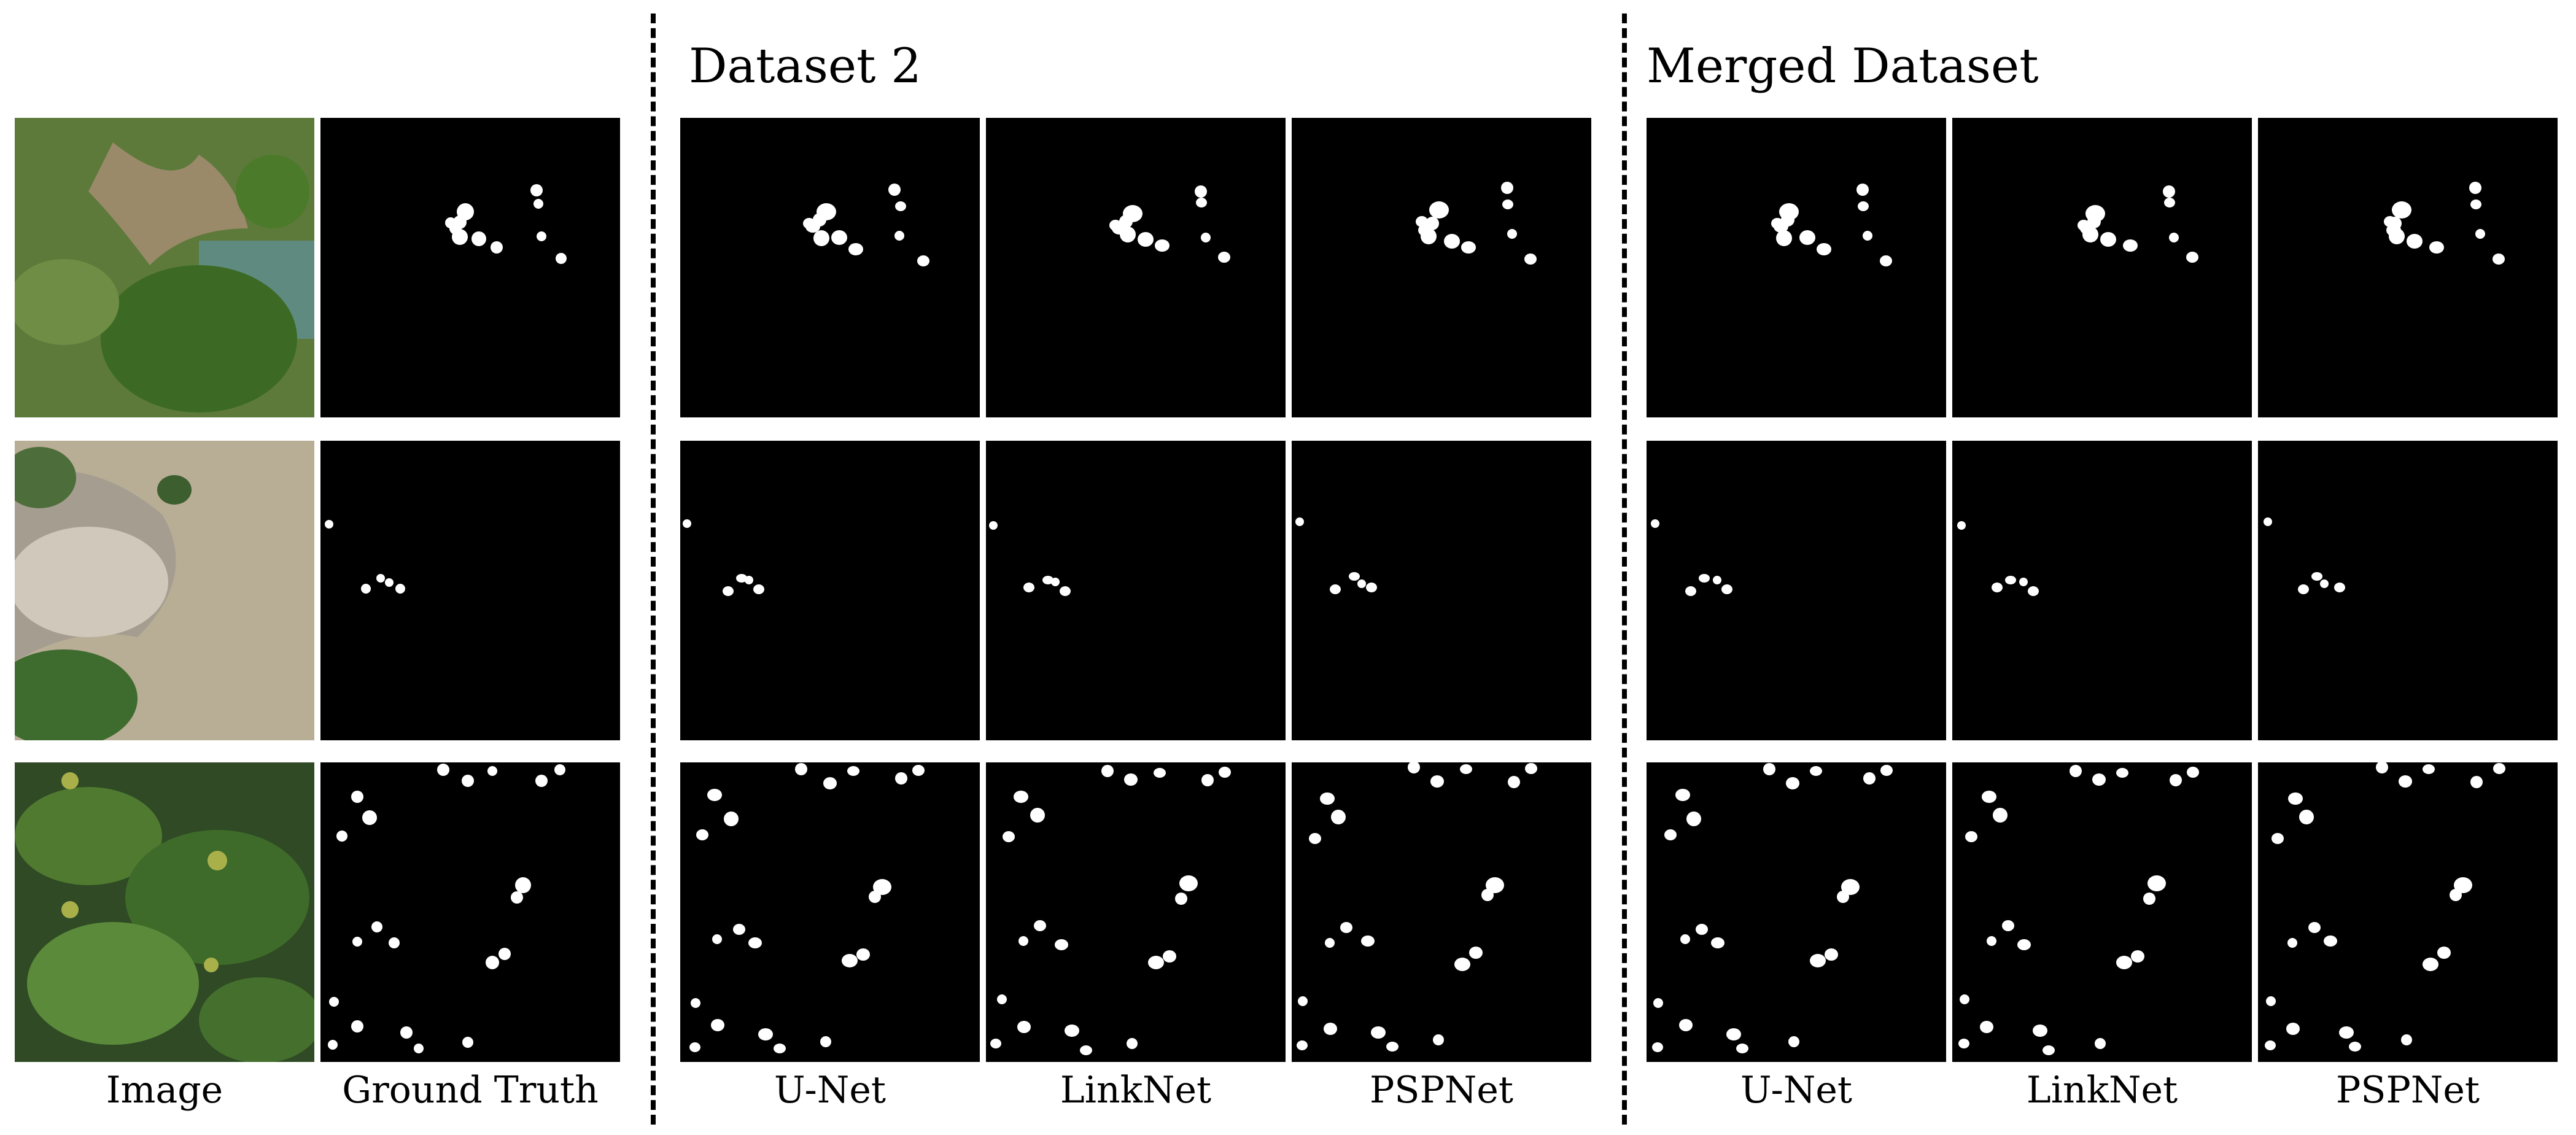 The height and width of the screenshot is (1135, 2576). Describe the element at coordinates (830, 1090) in the screenshot. I see `column-label-dataset2-unet: U-Net` at that location.